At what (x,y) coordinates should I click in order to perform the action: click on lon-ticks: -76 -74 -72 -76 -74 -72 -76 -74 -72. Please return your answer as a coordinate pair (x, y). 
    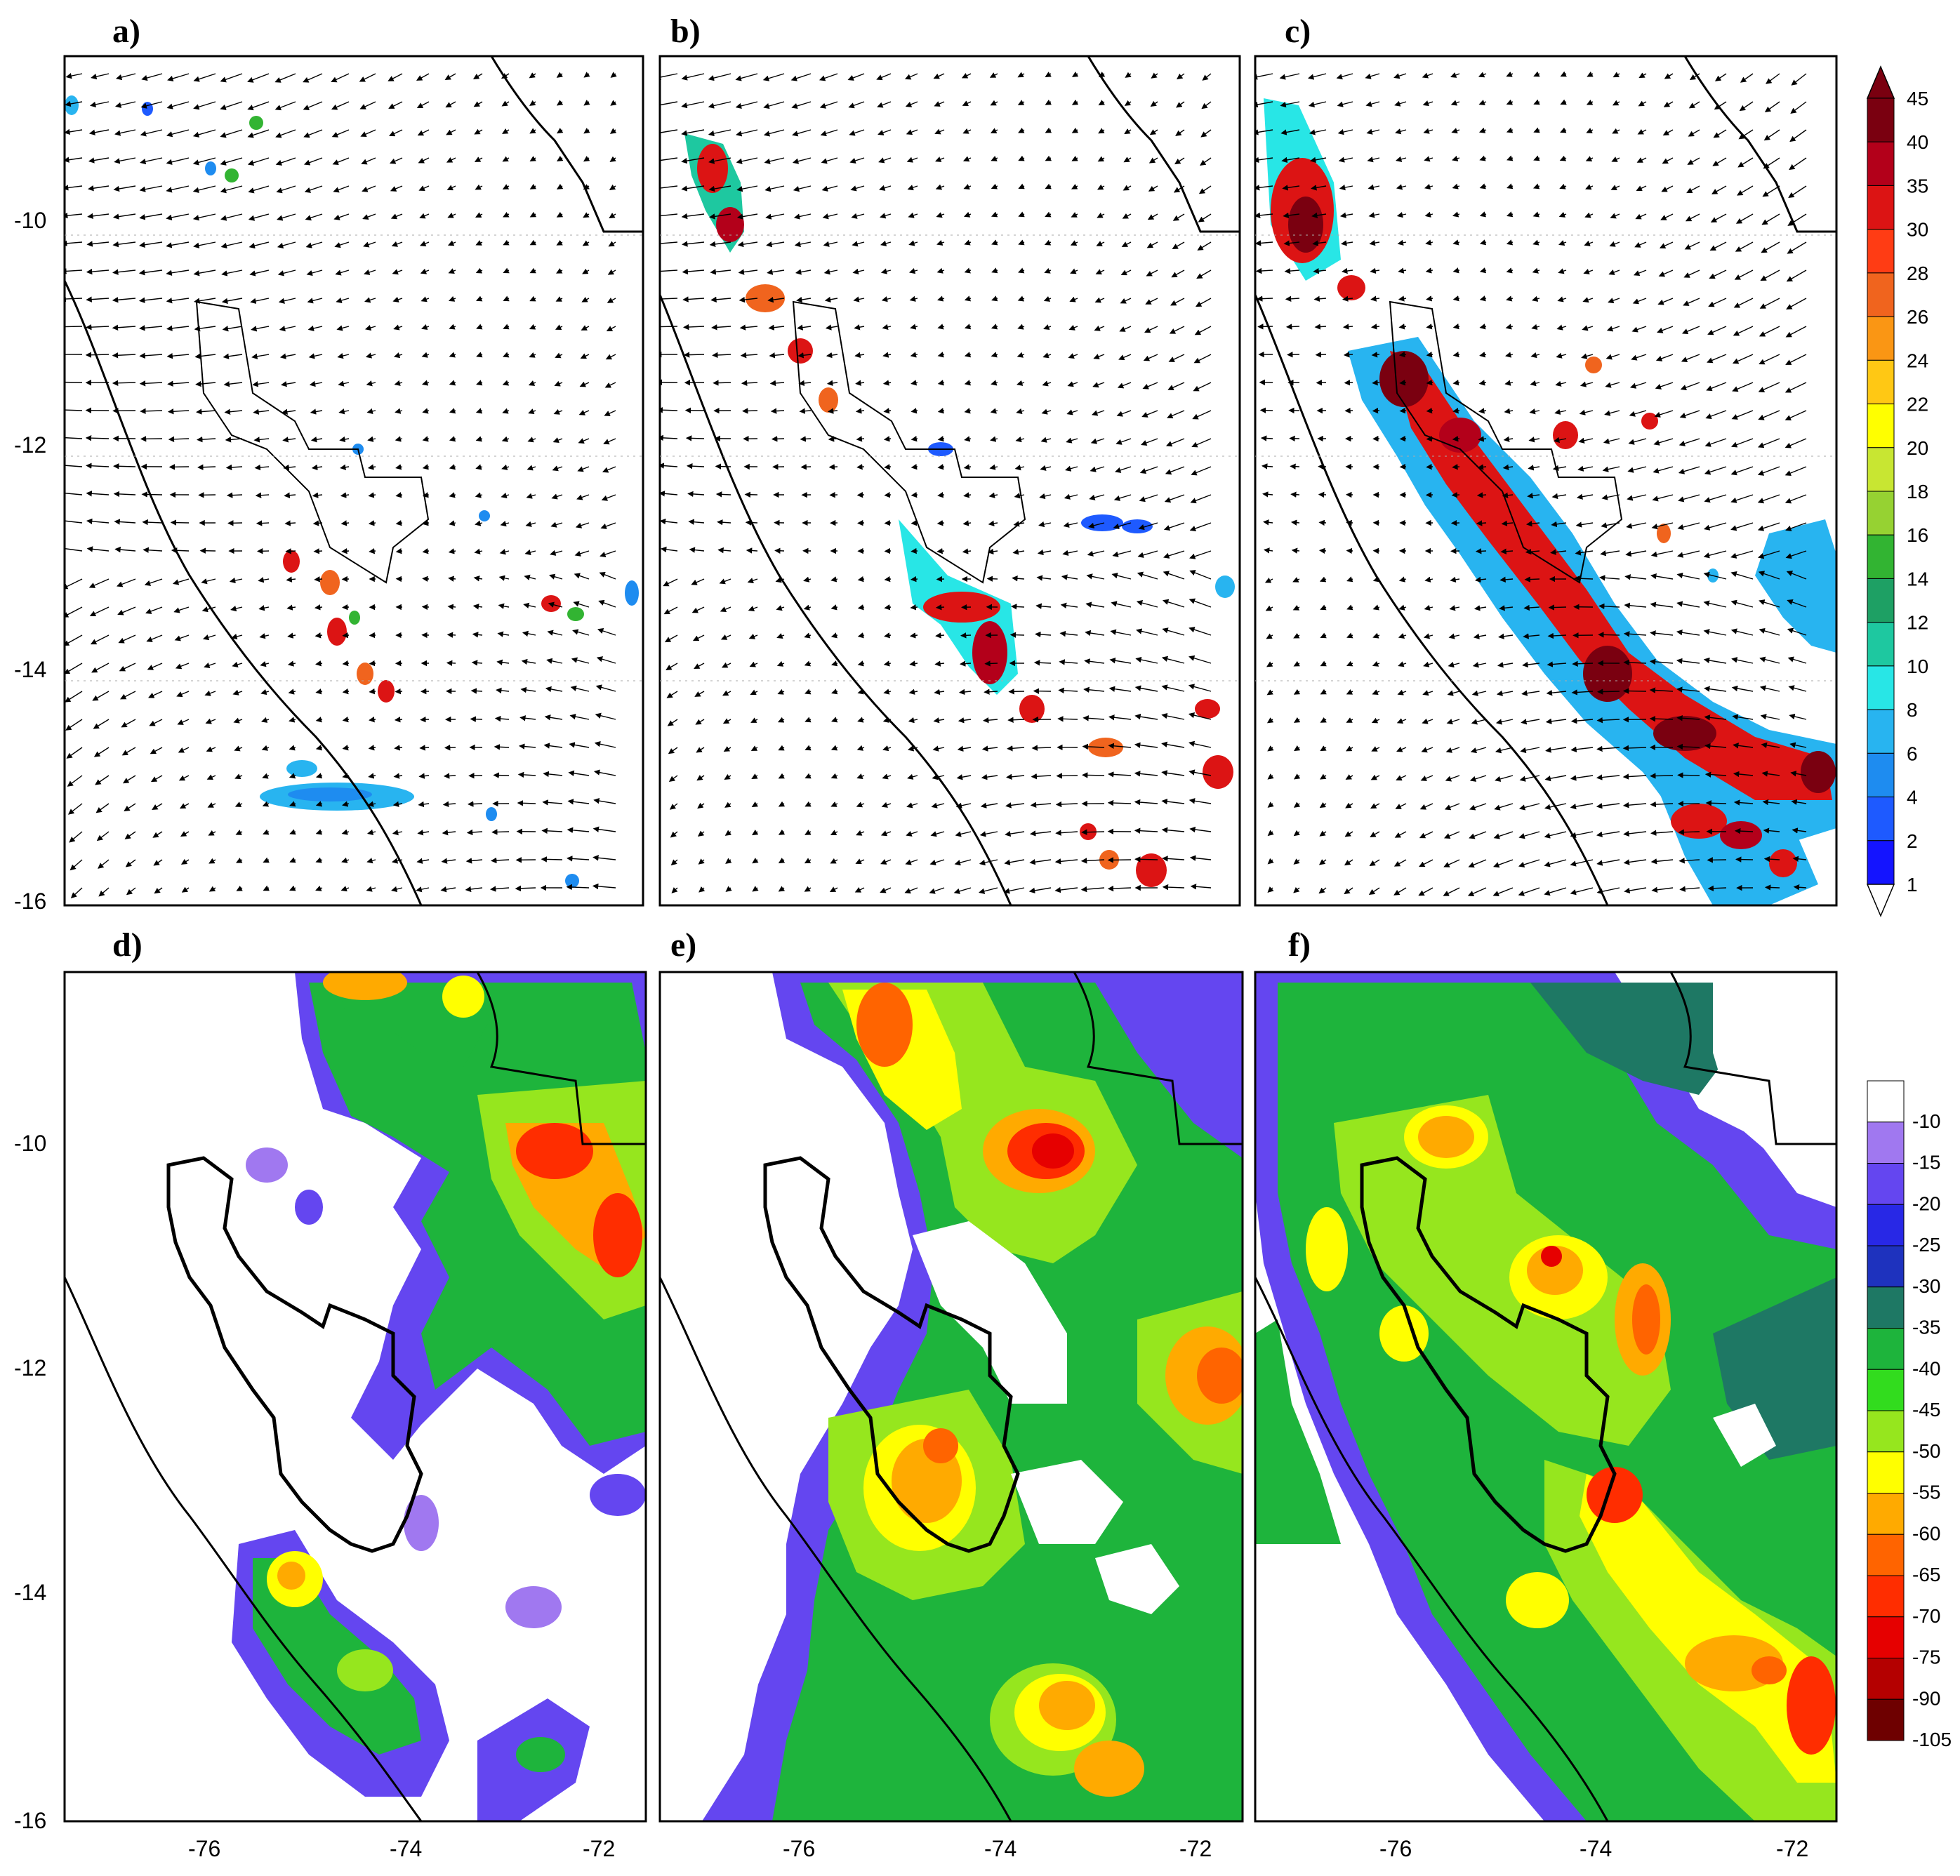
    Looking at the image, I should click on (998, 1848).